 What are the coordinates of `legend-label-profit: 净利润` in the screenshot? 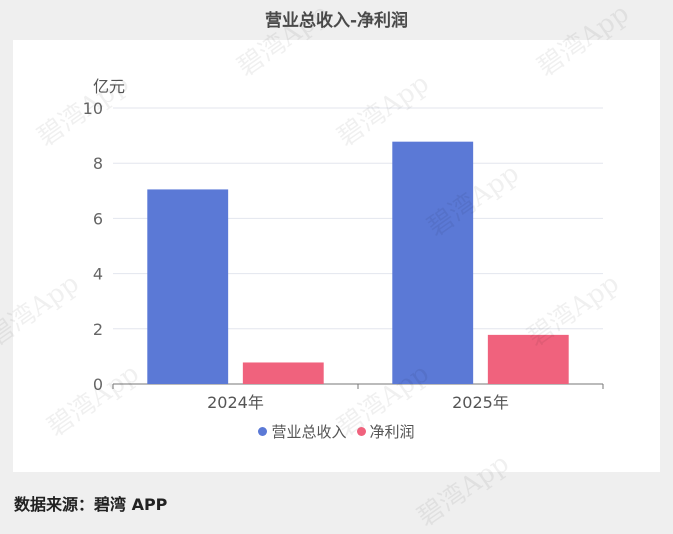 It's located at (392, 432).